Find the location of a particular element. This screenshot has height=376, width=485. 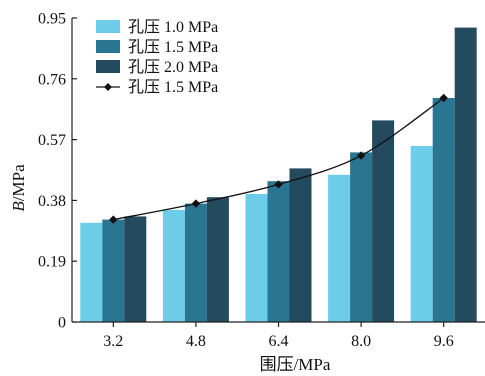

x-axis-label: 围压/MPa is located at coordinates (295, 364).